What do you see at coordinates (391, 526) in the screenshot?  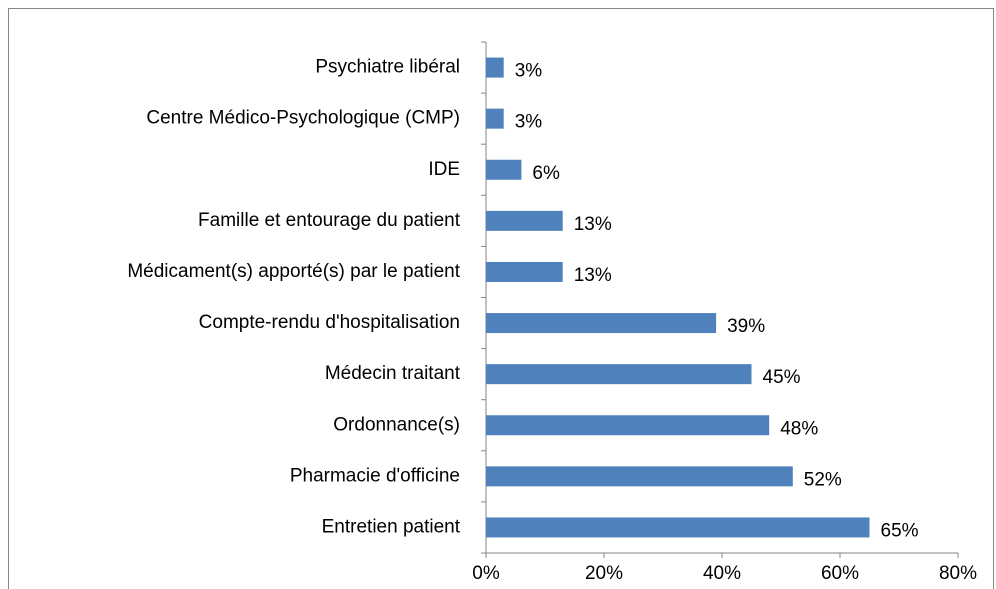 I see `y-tick-label: Entretien patient` at bounding box center [391, 526].